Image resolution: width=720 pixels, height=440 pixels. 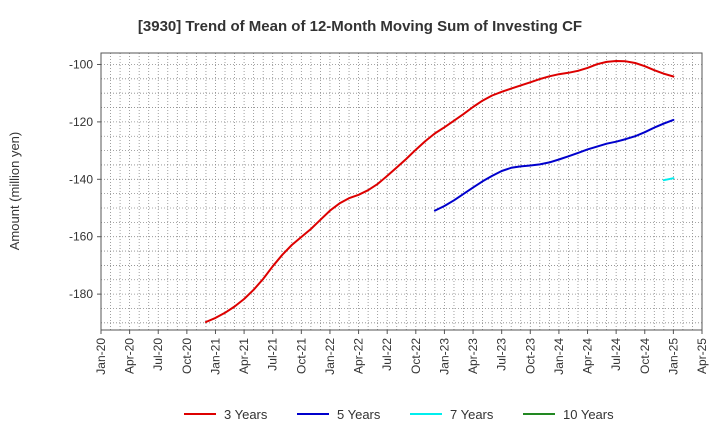 I want to click on x-tick-label: Apr-23, so click(x=473, y=356).